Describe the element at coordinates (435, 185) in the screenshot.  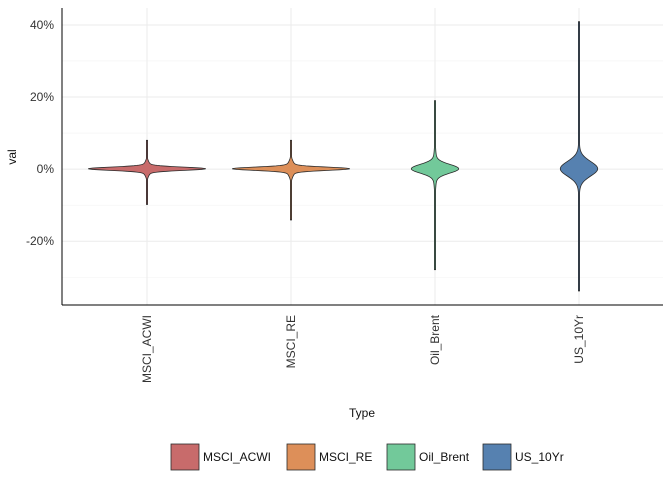
I see `violin-oil-brent` at that location.